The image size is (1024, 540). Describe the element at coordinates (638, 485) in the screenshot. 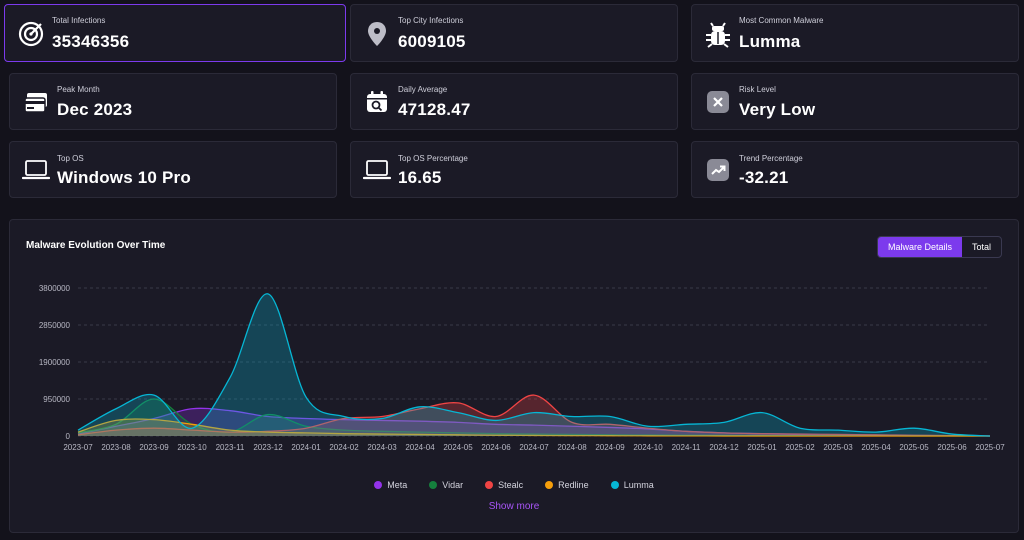

I see `legend-label: Lumma` at that location.